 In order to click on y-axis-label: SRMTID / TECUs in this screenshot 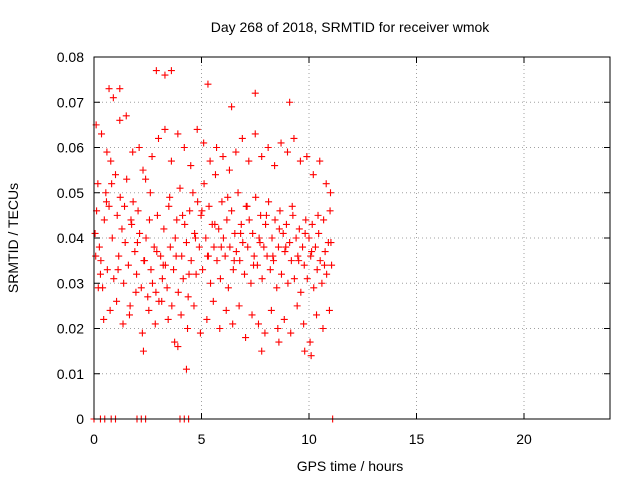, I will do `click(13, 238)`.